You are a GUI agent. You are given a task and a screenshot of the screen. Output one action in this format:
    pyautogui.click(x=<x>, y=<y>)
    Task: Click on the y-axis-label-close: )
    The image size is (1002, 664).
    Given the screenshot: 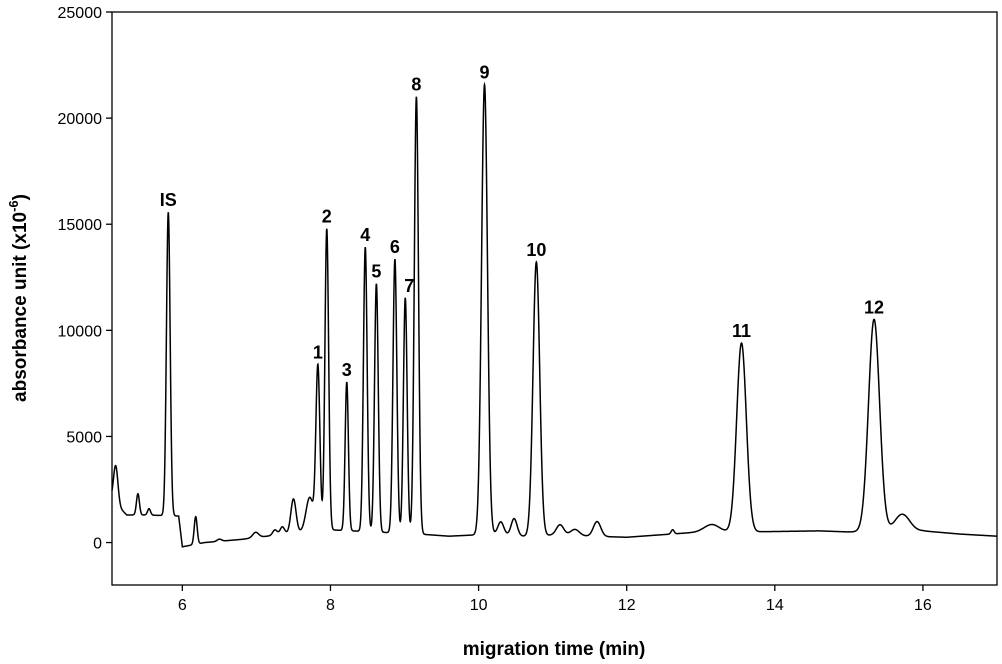 What is the action you would take?
    pyautogui.click(x=20, y=197)
    